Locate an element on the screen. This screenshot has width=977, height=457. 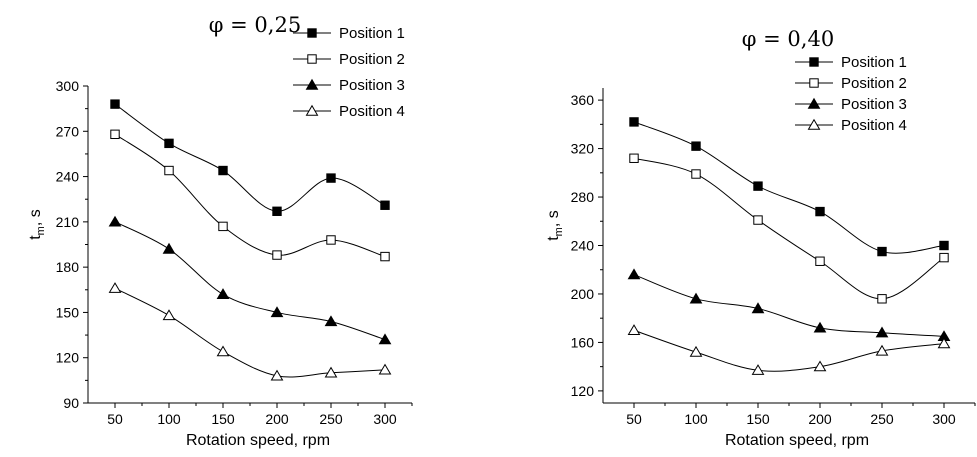
y-tick-label: 180 is located at coordinates (68, 267).